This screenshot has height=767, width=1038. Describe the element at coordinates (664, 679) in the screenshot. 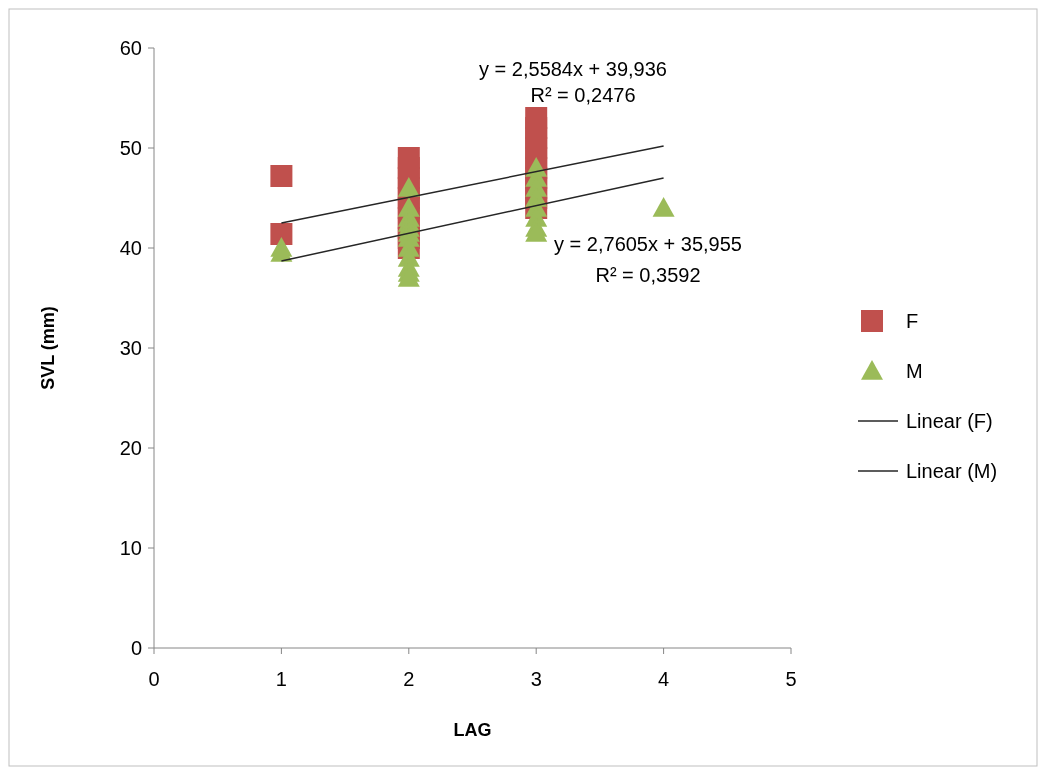

I see `x-tick-label: 4` at that location.